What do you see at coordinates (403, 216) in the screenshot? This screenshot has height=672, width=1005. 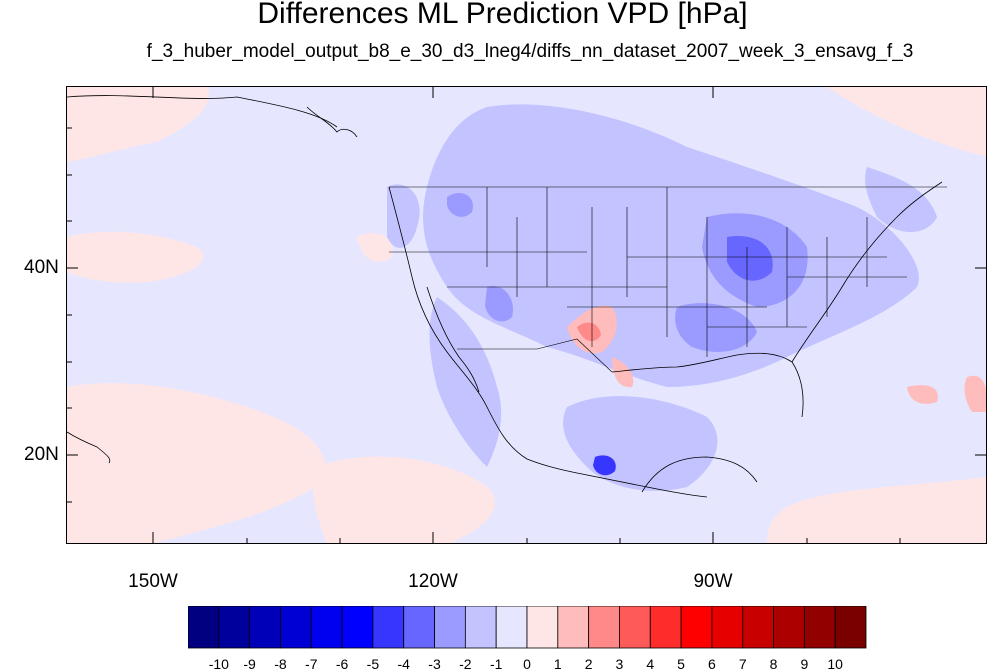 I see `blue-region-west` at bounding box center [403, 216].